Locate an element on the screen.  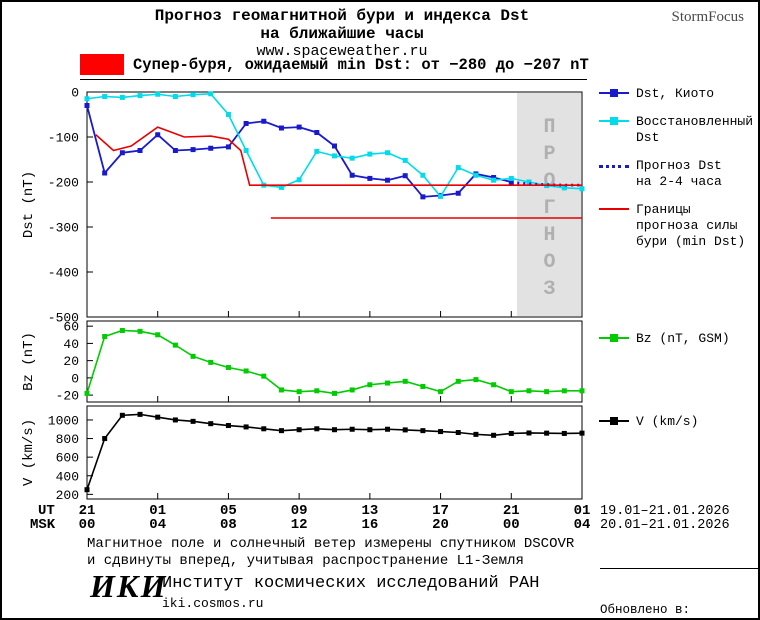
svg-text: UT is located at coordinates (46, 511).